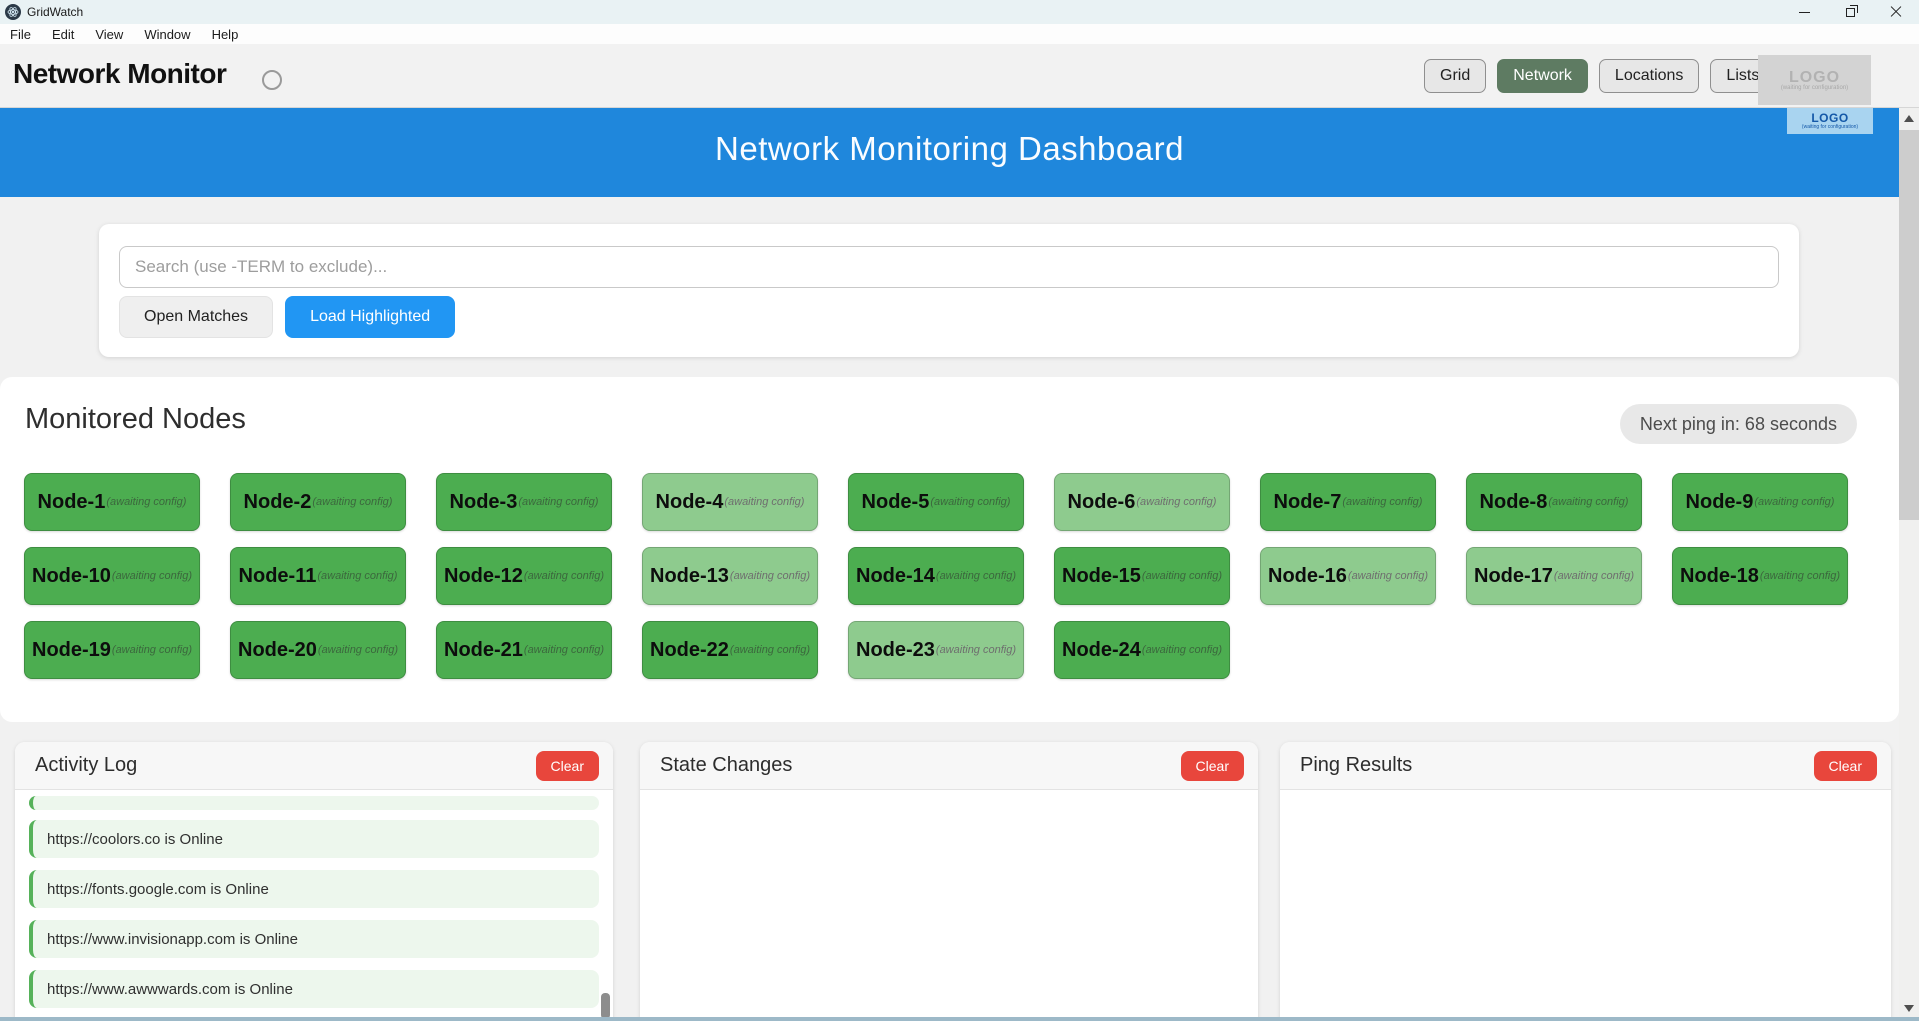 The image size is (1919, 1021). I want to click on node-name: Node-10, so click(71, 575).